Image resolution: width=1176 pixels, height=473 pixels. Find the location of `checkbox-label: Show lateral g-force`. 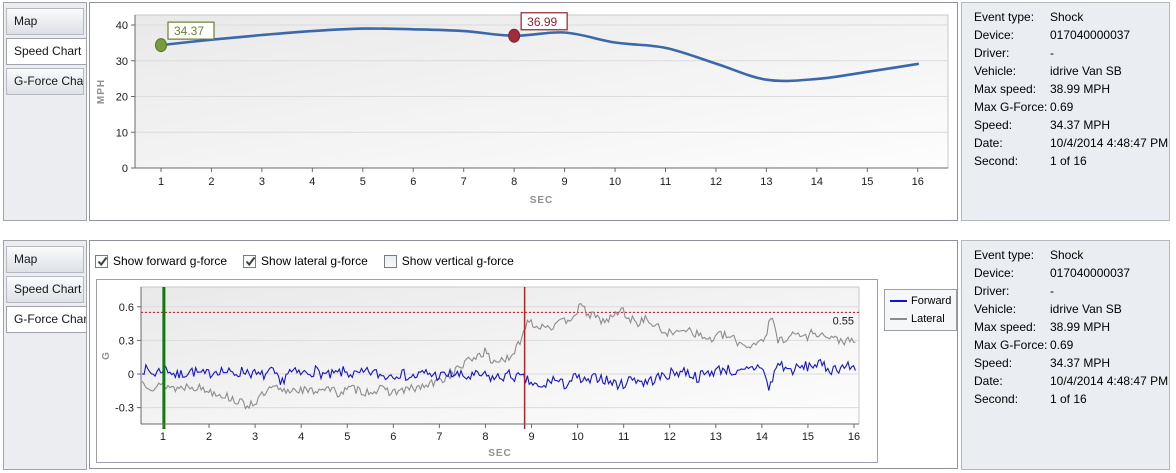

checkbox-label: Show lateral g-force is located at coordinates (314, 261).